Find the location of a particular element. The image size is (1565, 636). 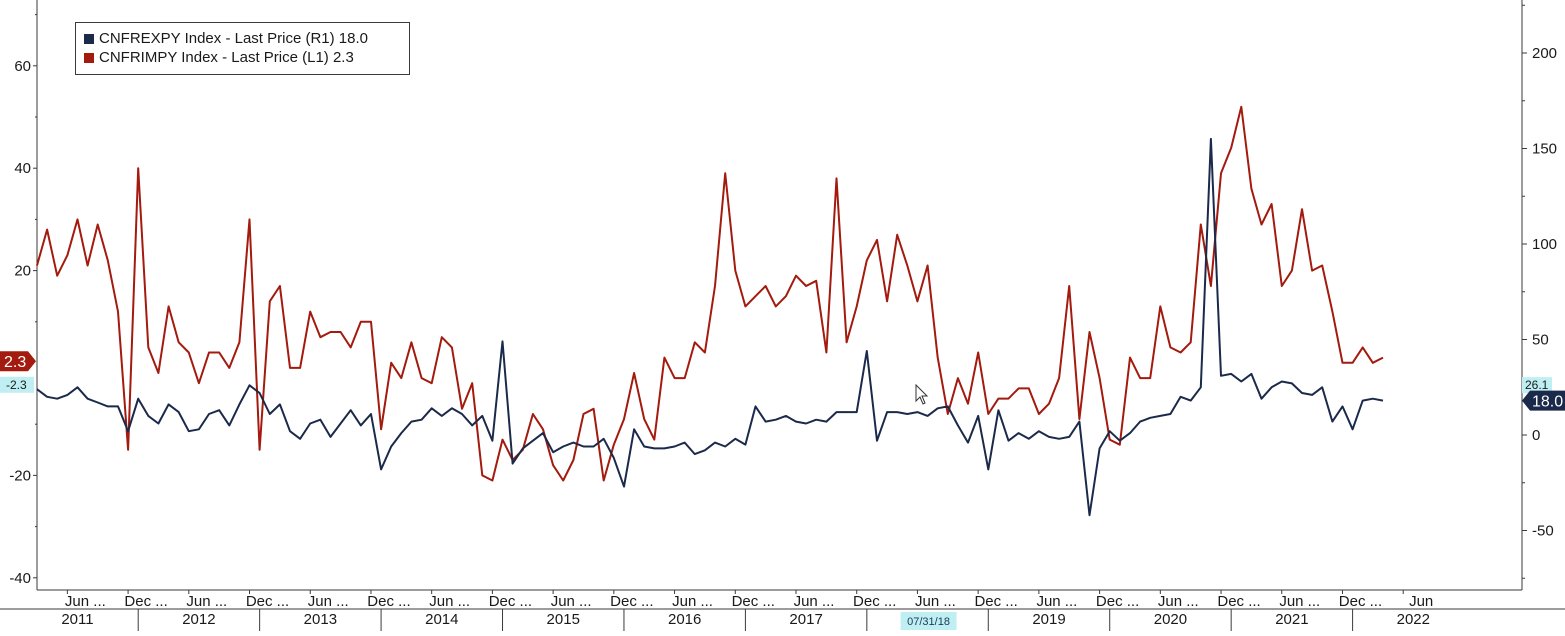

left-last-value-tag is located at coordinates (18, 361).